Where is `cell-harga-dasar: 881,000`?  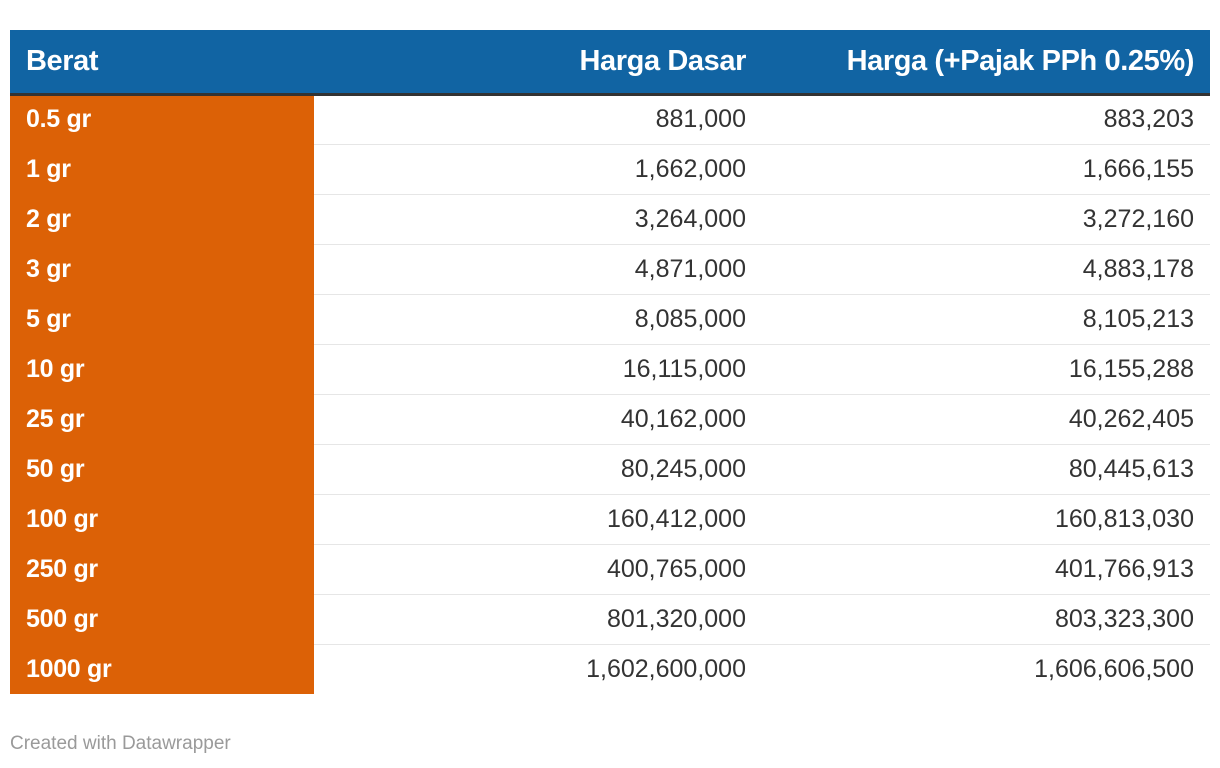 cell-harga-dasar: 881,000 is located at coordinates (538, 119).